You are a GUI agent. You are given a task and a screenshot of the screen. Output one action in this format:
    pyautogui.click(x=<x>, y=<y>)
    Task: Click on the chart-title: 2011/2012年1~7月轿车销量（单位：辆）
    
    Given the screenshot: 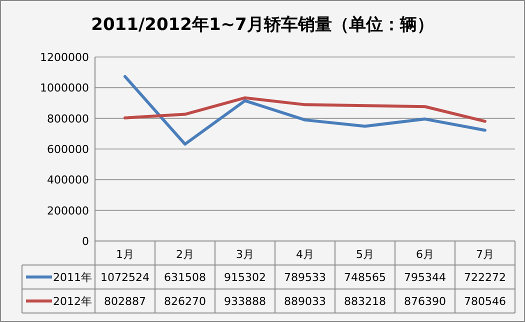 What is the action you would take?
    pyautogui.click(x=262, y=25)
    